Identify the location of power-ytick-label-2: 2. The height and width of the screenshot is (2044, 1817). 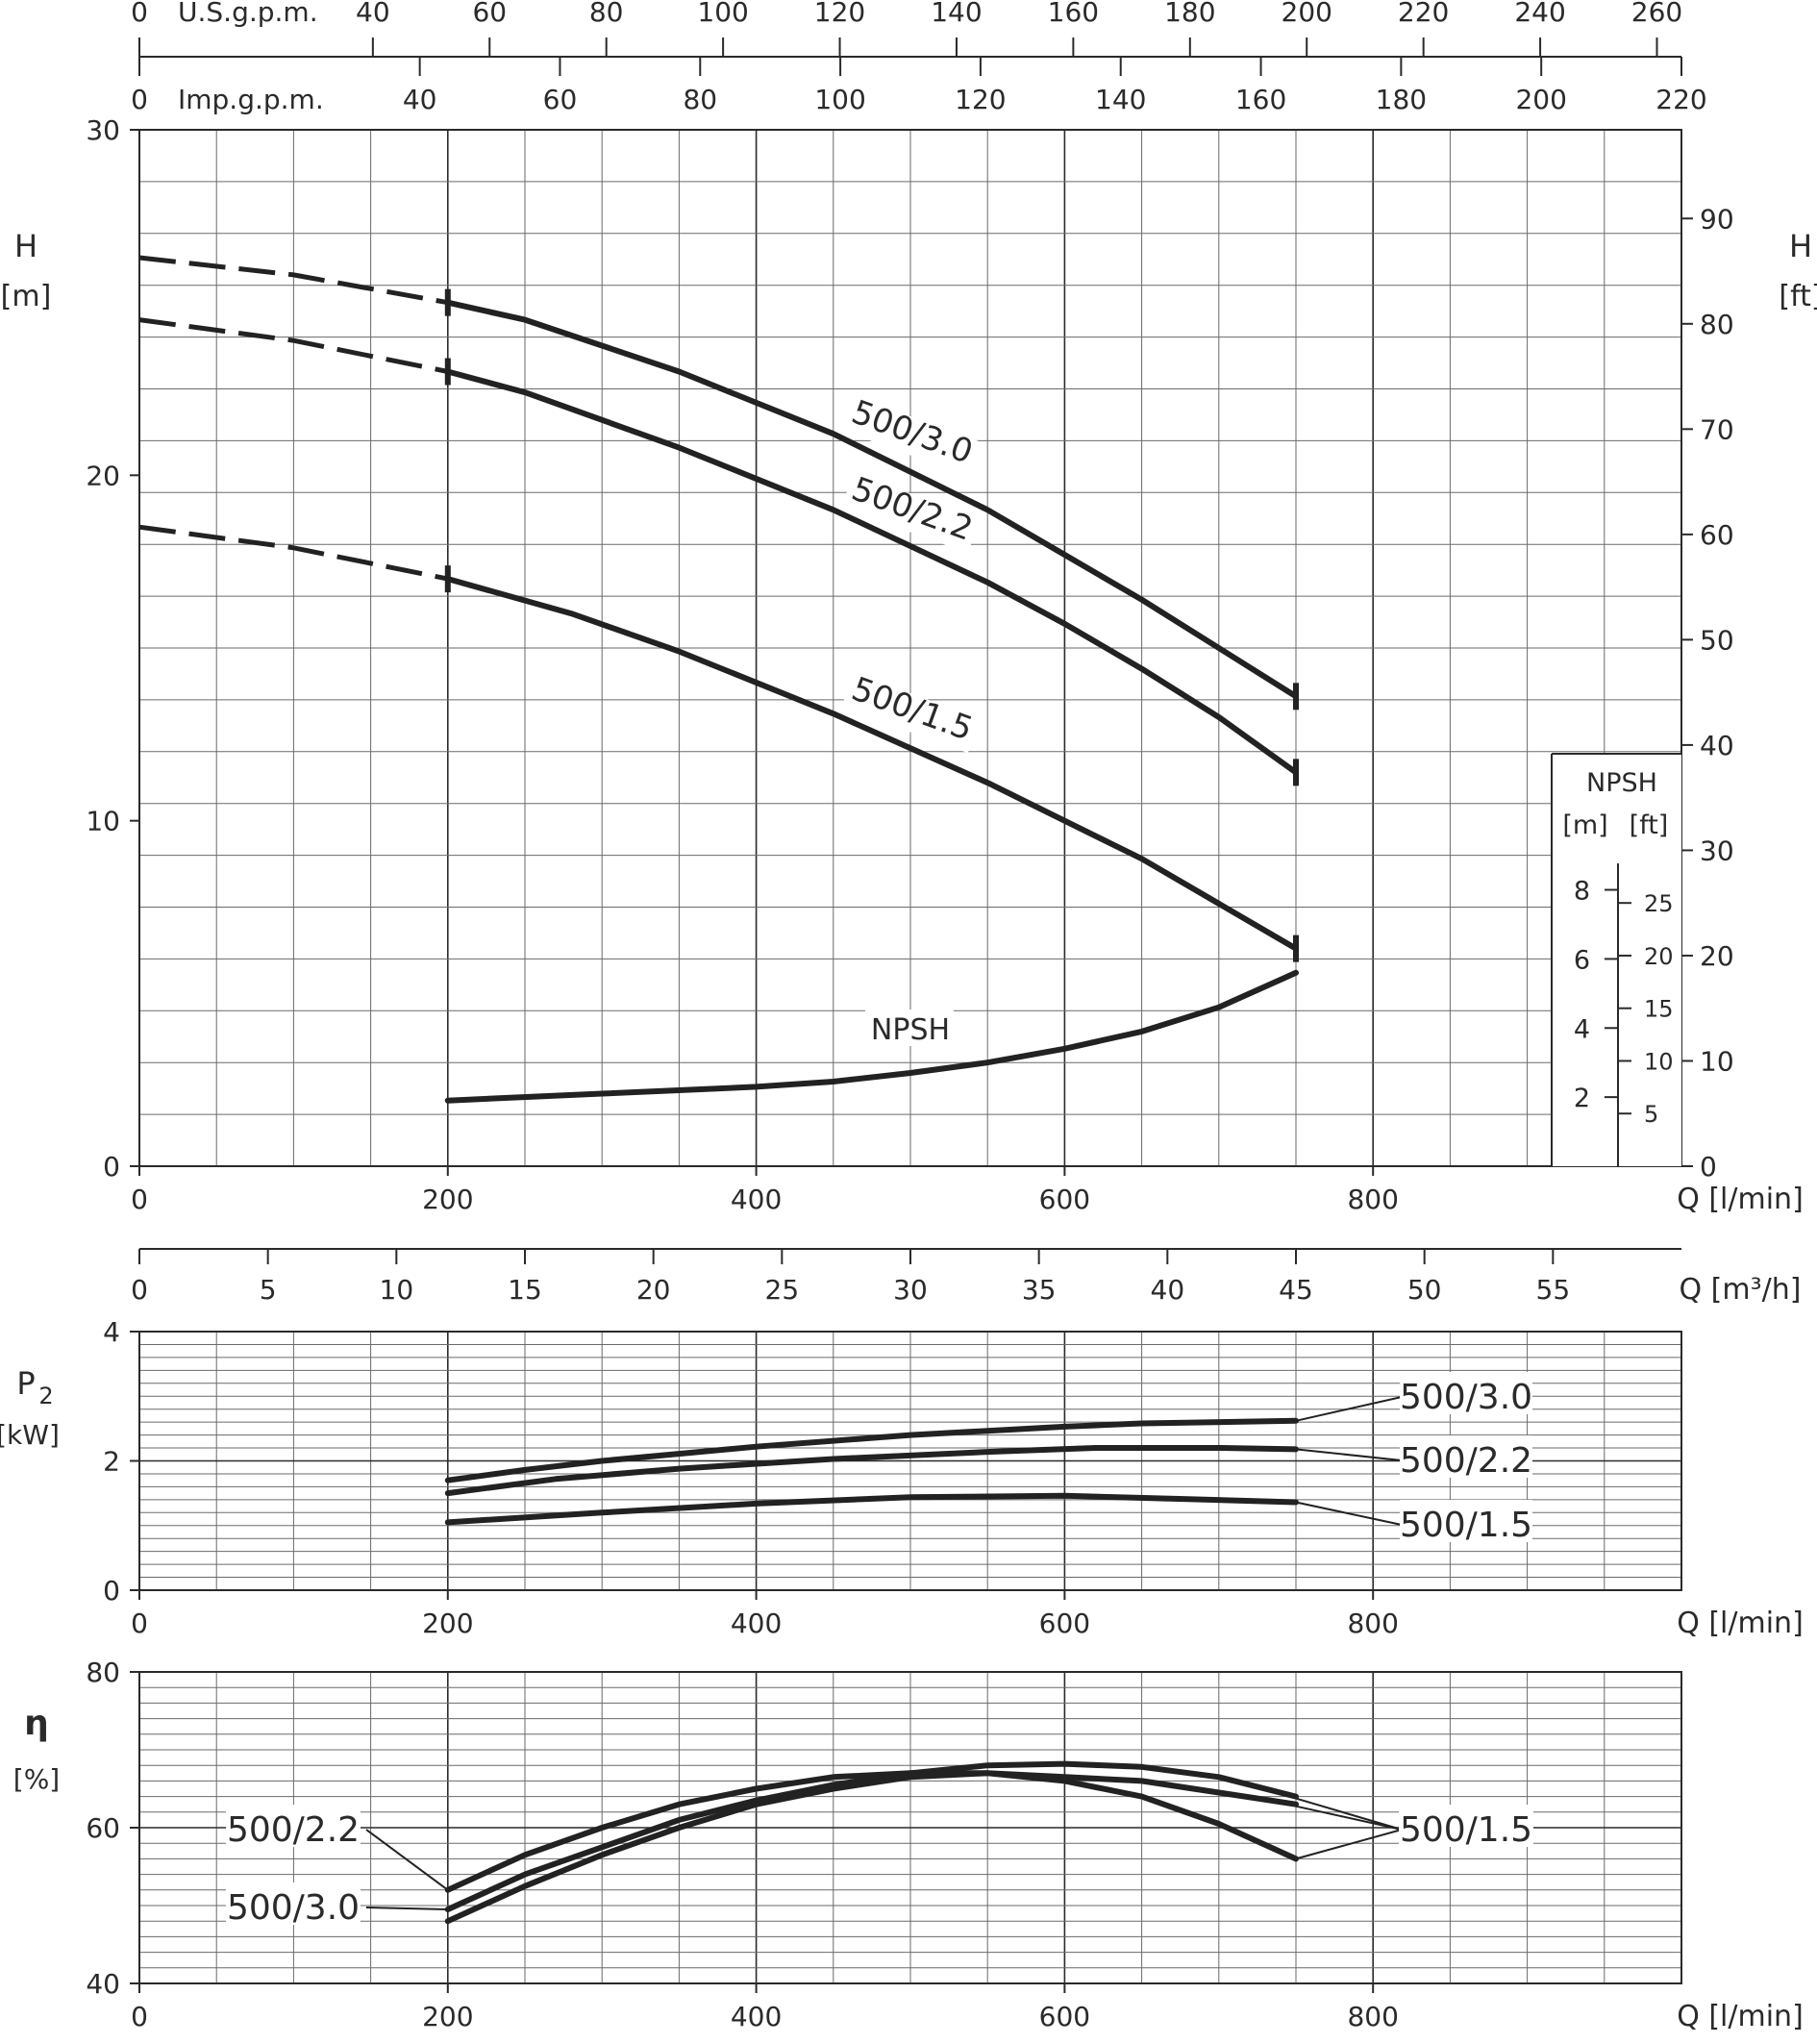
(111, 1462).